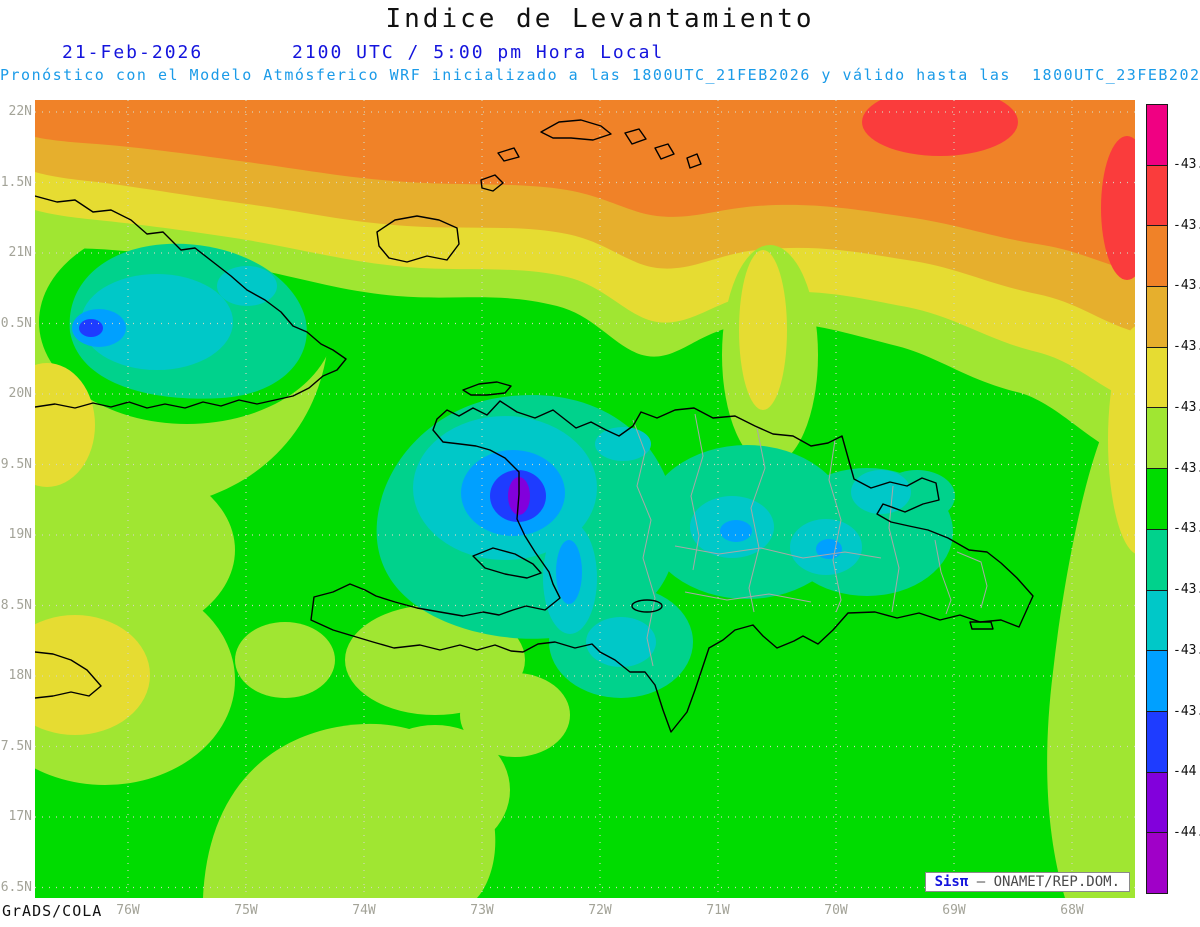 The image size is (1200, 927). Describe the element at coordinates (718, 910) in the screenshot. I see `x-axis-label: 71W` at that location.